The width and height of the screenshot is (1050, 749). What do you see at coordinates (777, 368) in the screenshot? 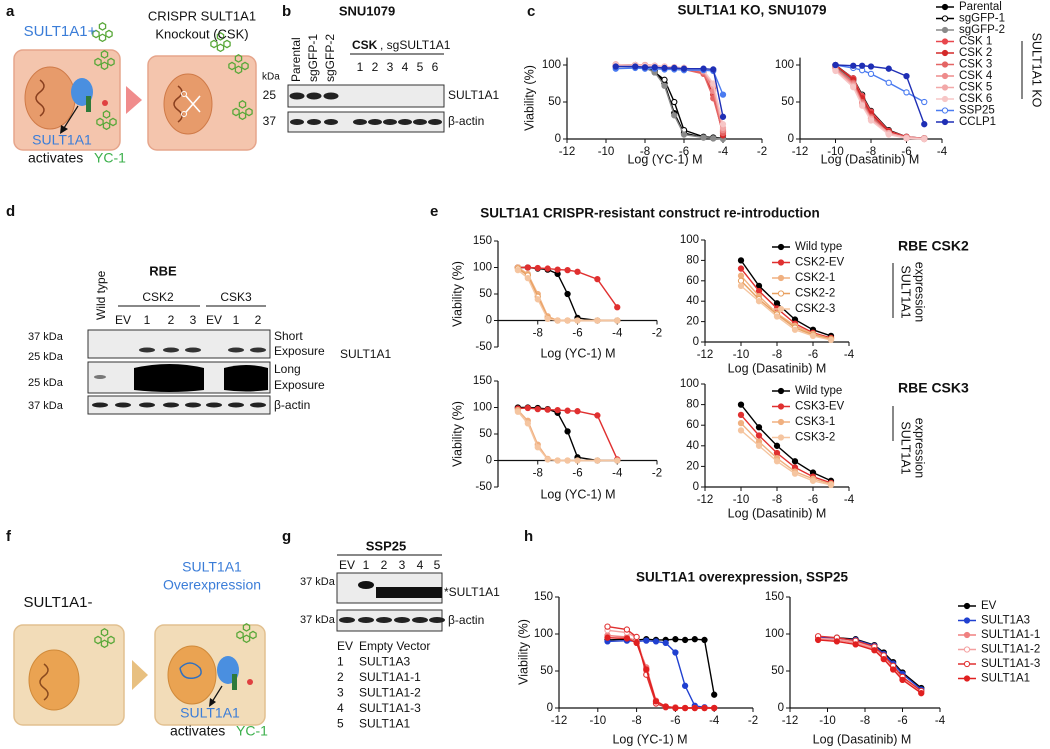
I see `x-axis-label: Log (Dasatinib) M` at bounding box center [777, 368].